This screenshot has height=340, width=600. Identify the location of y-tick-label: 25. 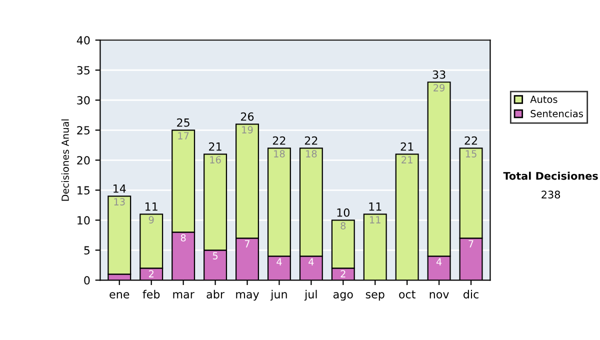
(83, 130).